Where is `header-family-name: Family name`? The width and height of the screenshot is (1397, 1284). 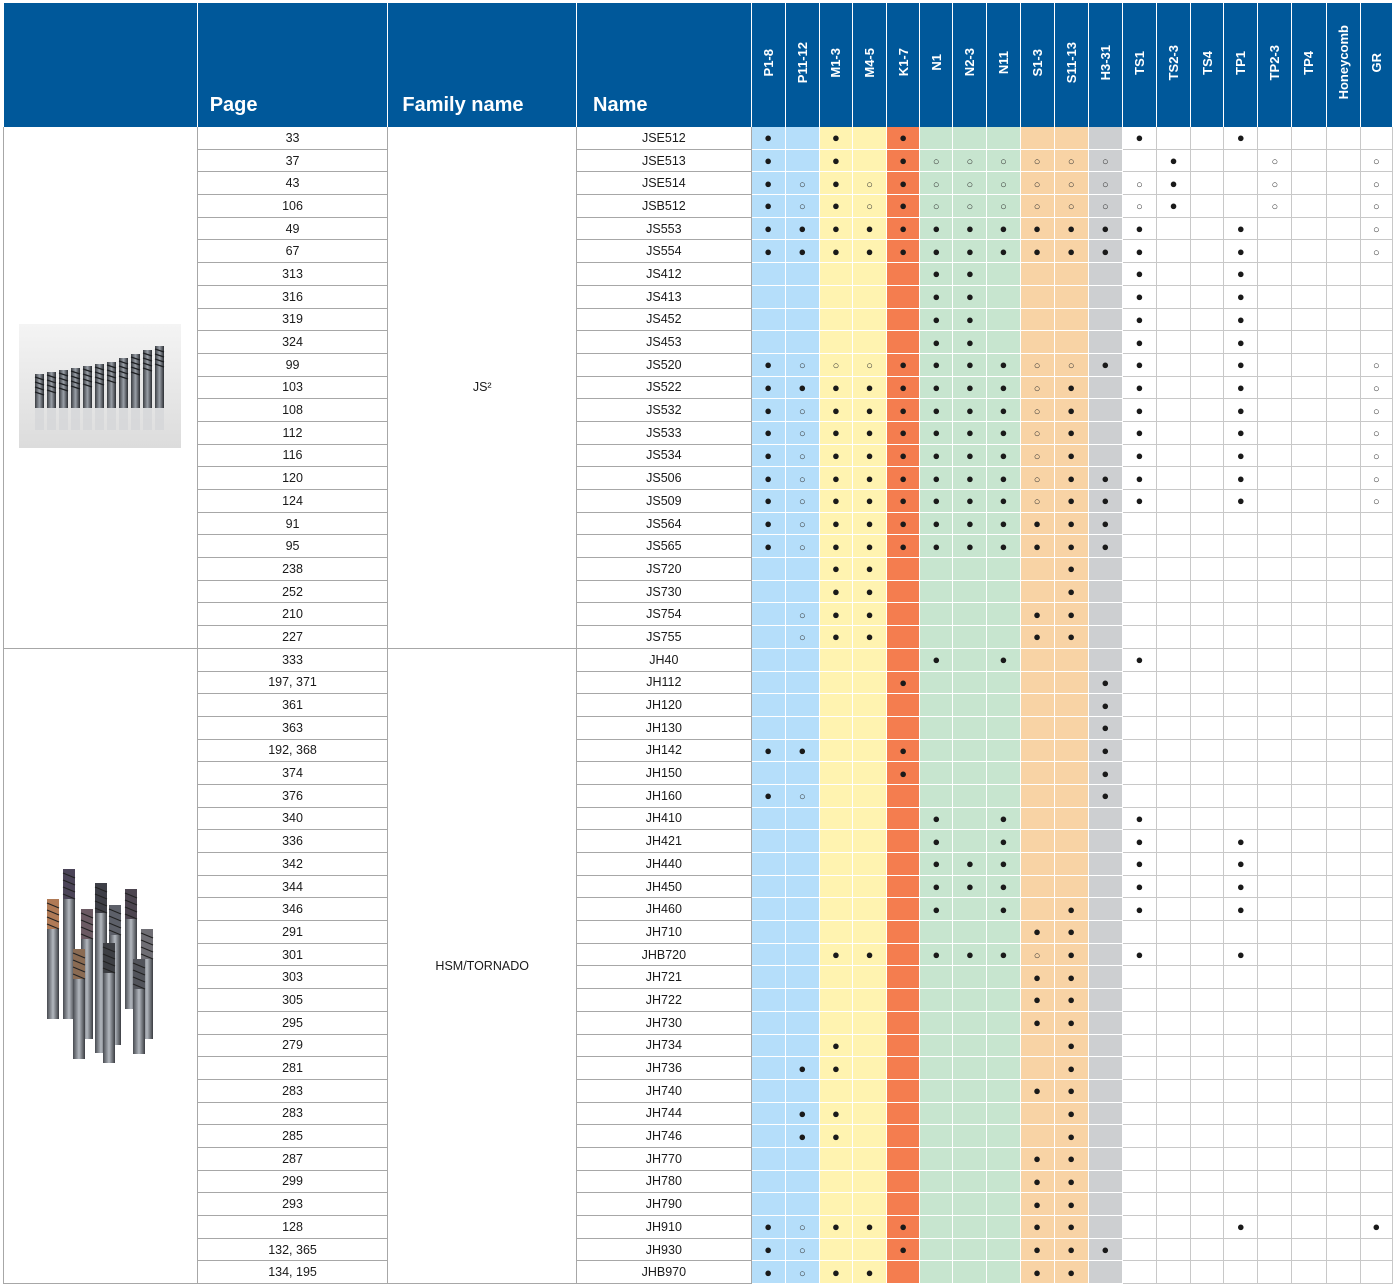
header-family-name: Family name is located at coordinates (482, 65).